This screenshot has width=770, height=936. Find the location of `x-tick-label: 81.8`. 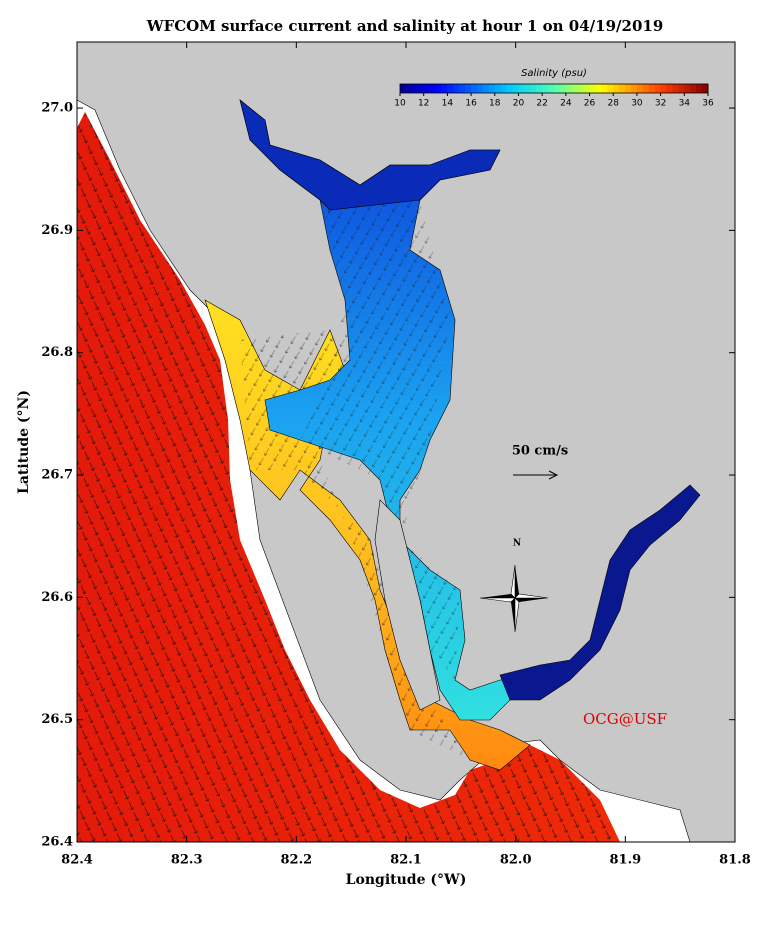

x-tick-label: 81.8 is located at coordinates (735, 860).